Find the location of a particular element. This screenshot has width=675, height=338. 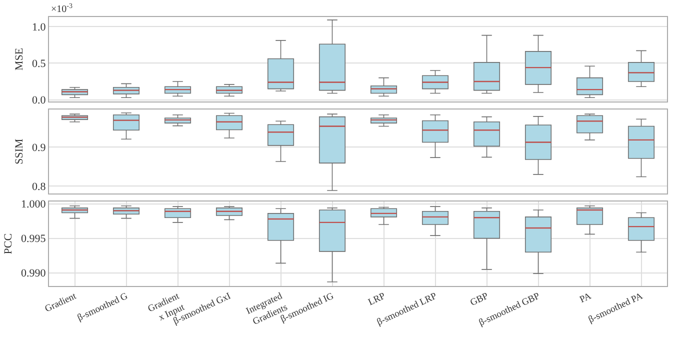

y-axis-title: MSE is located at coordinates (20, 59).